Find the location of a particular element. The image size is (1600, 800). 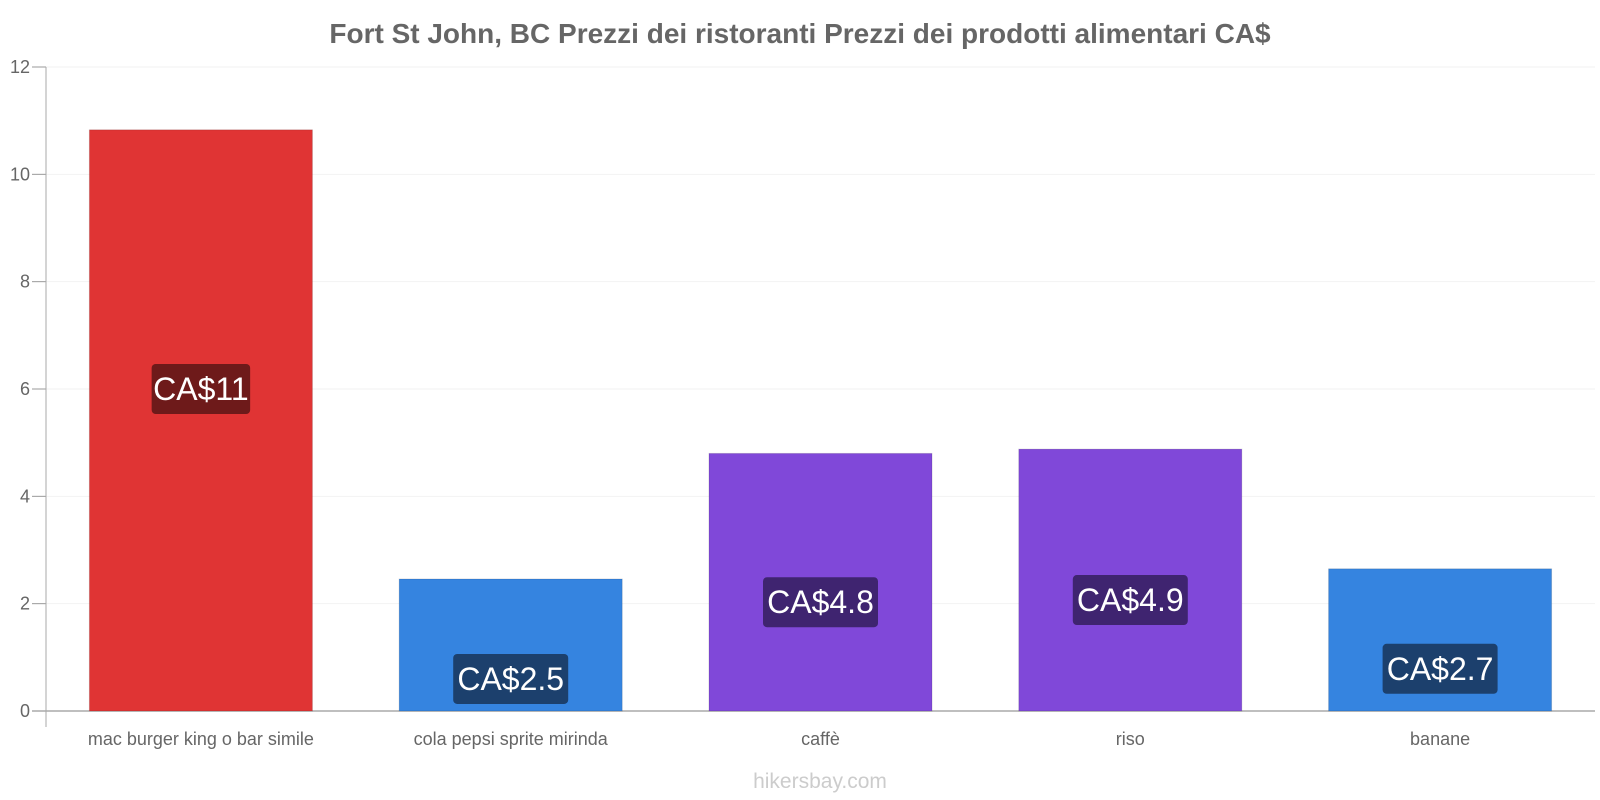

y-tick-label: 2 is located at coordinates (25, 604).